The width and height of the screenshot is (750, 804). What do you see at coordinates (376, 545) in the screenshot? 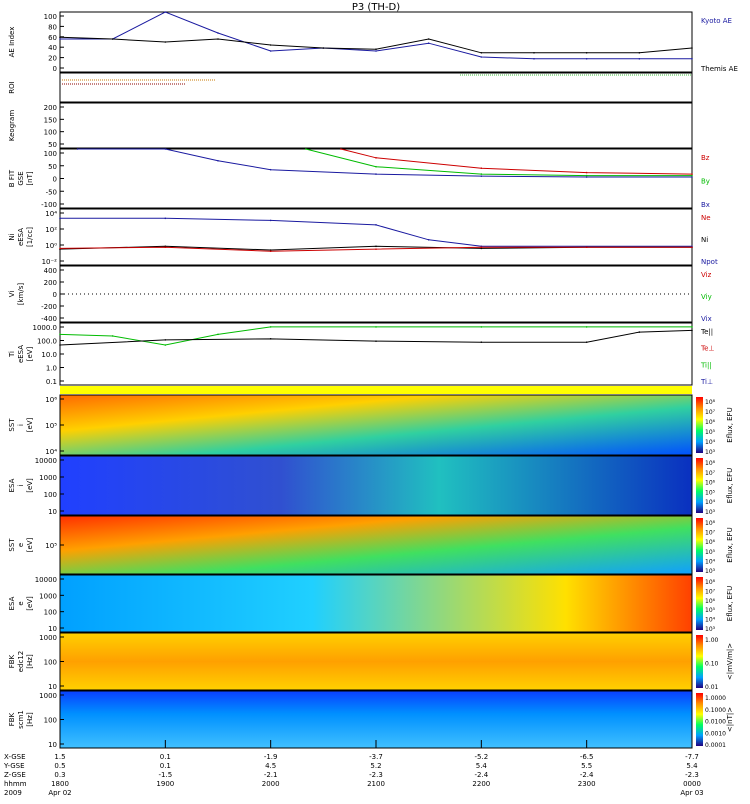
I see `spectrogram-sst_e` at bounding box center [376, 545].